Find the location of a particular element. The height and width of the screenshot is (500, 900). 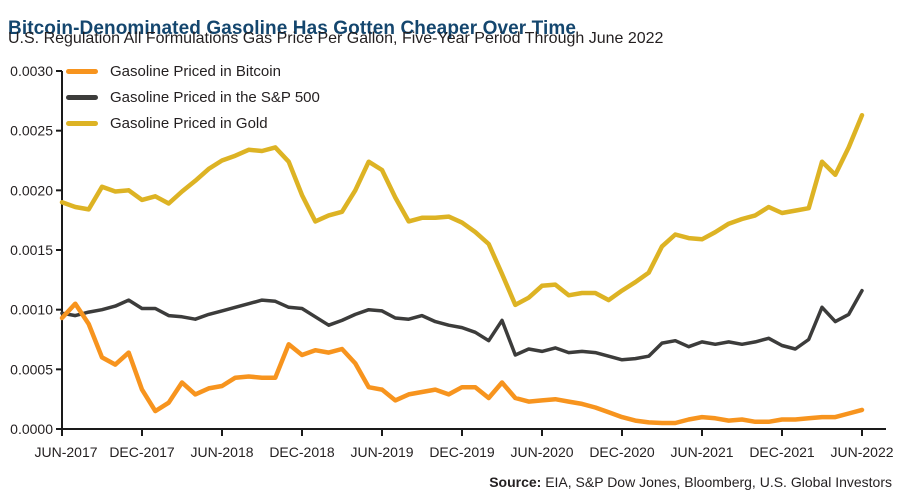

y-tick-label: 0.0015 is located at coordinates (31, 250).